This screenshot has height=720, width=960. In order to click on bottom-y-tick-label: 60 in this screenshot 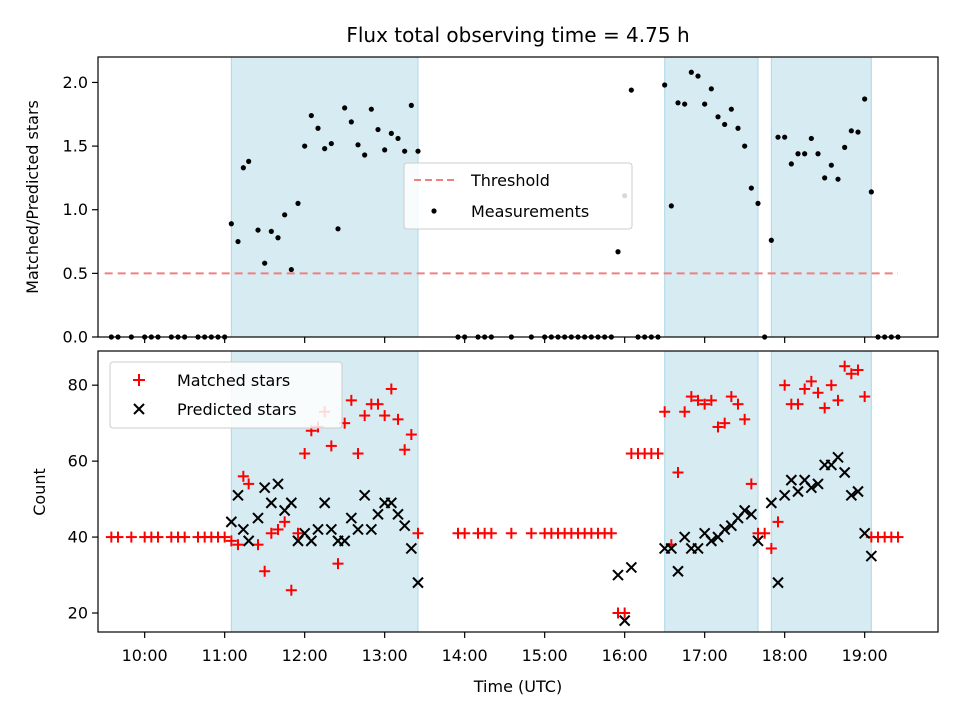, I will do `click(78, 461)`.